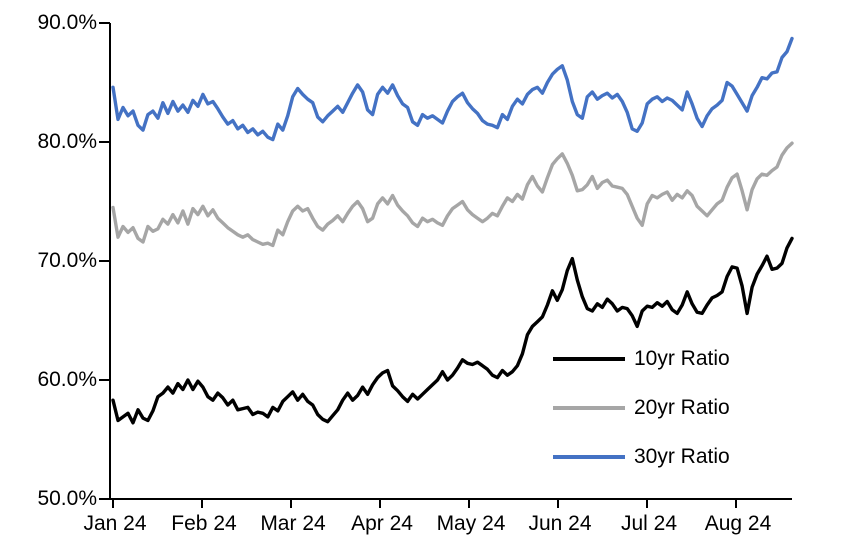 The image size is (852, 551). What do you see at coordinates (682, 456) in the screenshot?
I see `legend-label-30yr: 30yr Ratio` at bounding box center [682, 456].